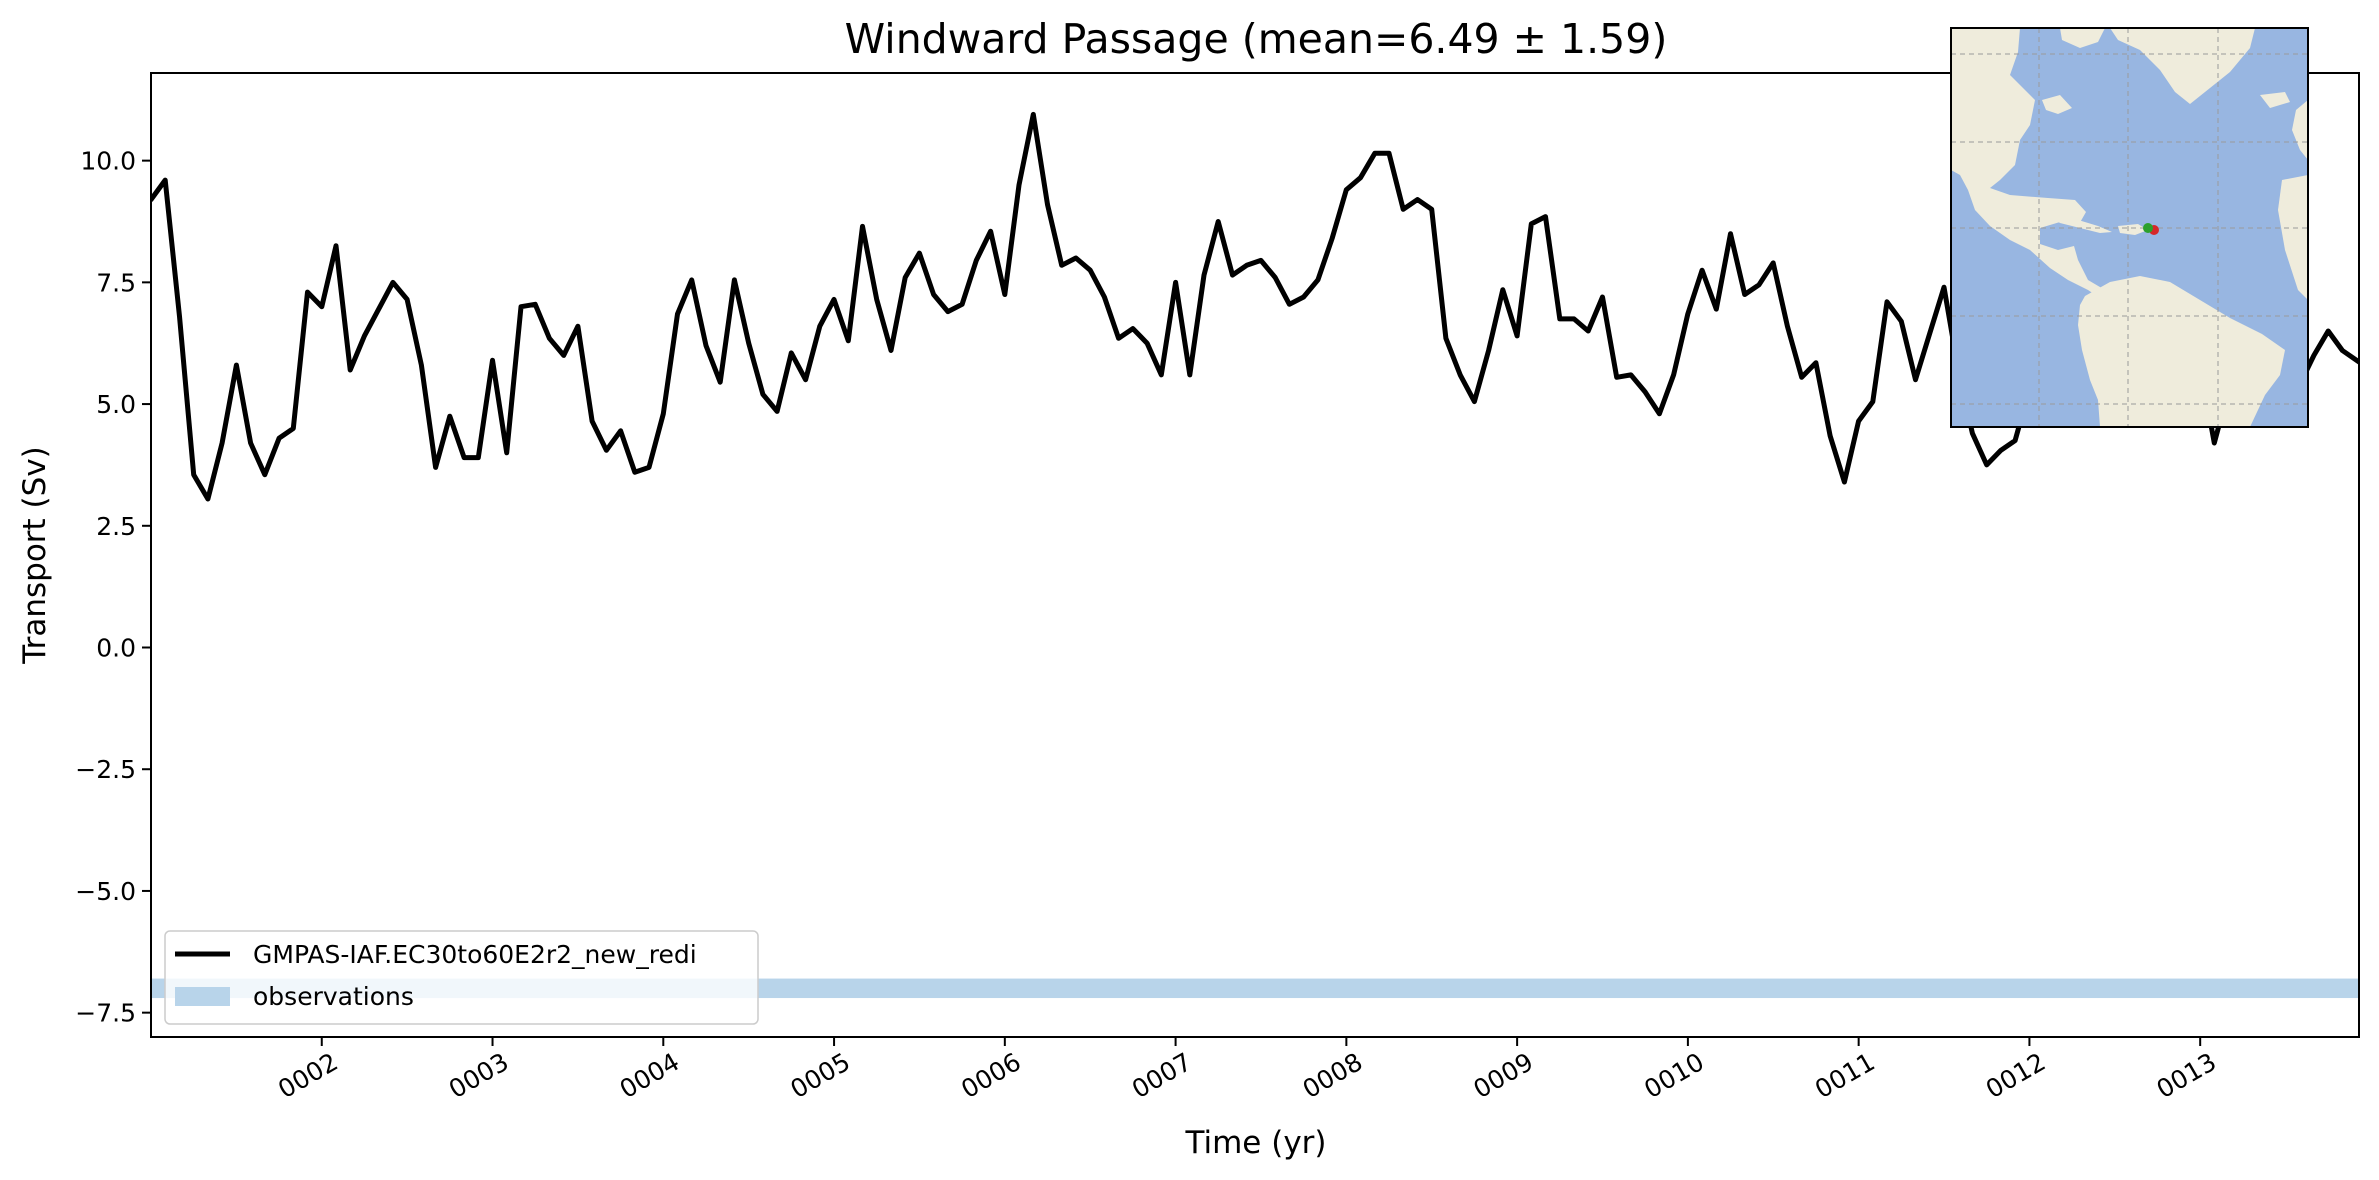 This screenshot has width=2379, height=1180. Describe the element at coordinates (105, 891) in the screenshot. I see `y-tick-label: −5.0` at that location.